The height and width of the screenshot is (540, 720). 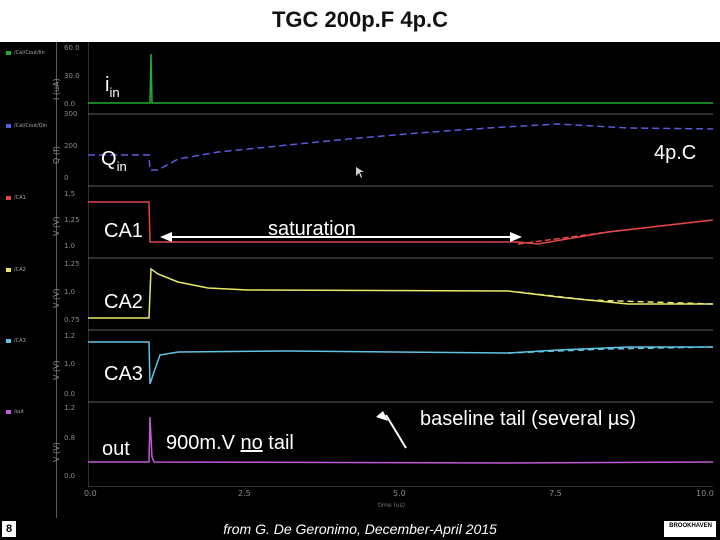 What do you see at coordinates (72, 76) in the screenshot?
I see `y-tick: 30.0` at bounding box center [72, 76].